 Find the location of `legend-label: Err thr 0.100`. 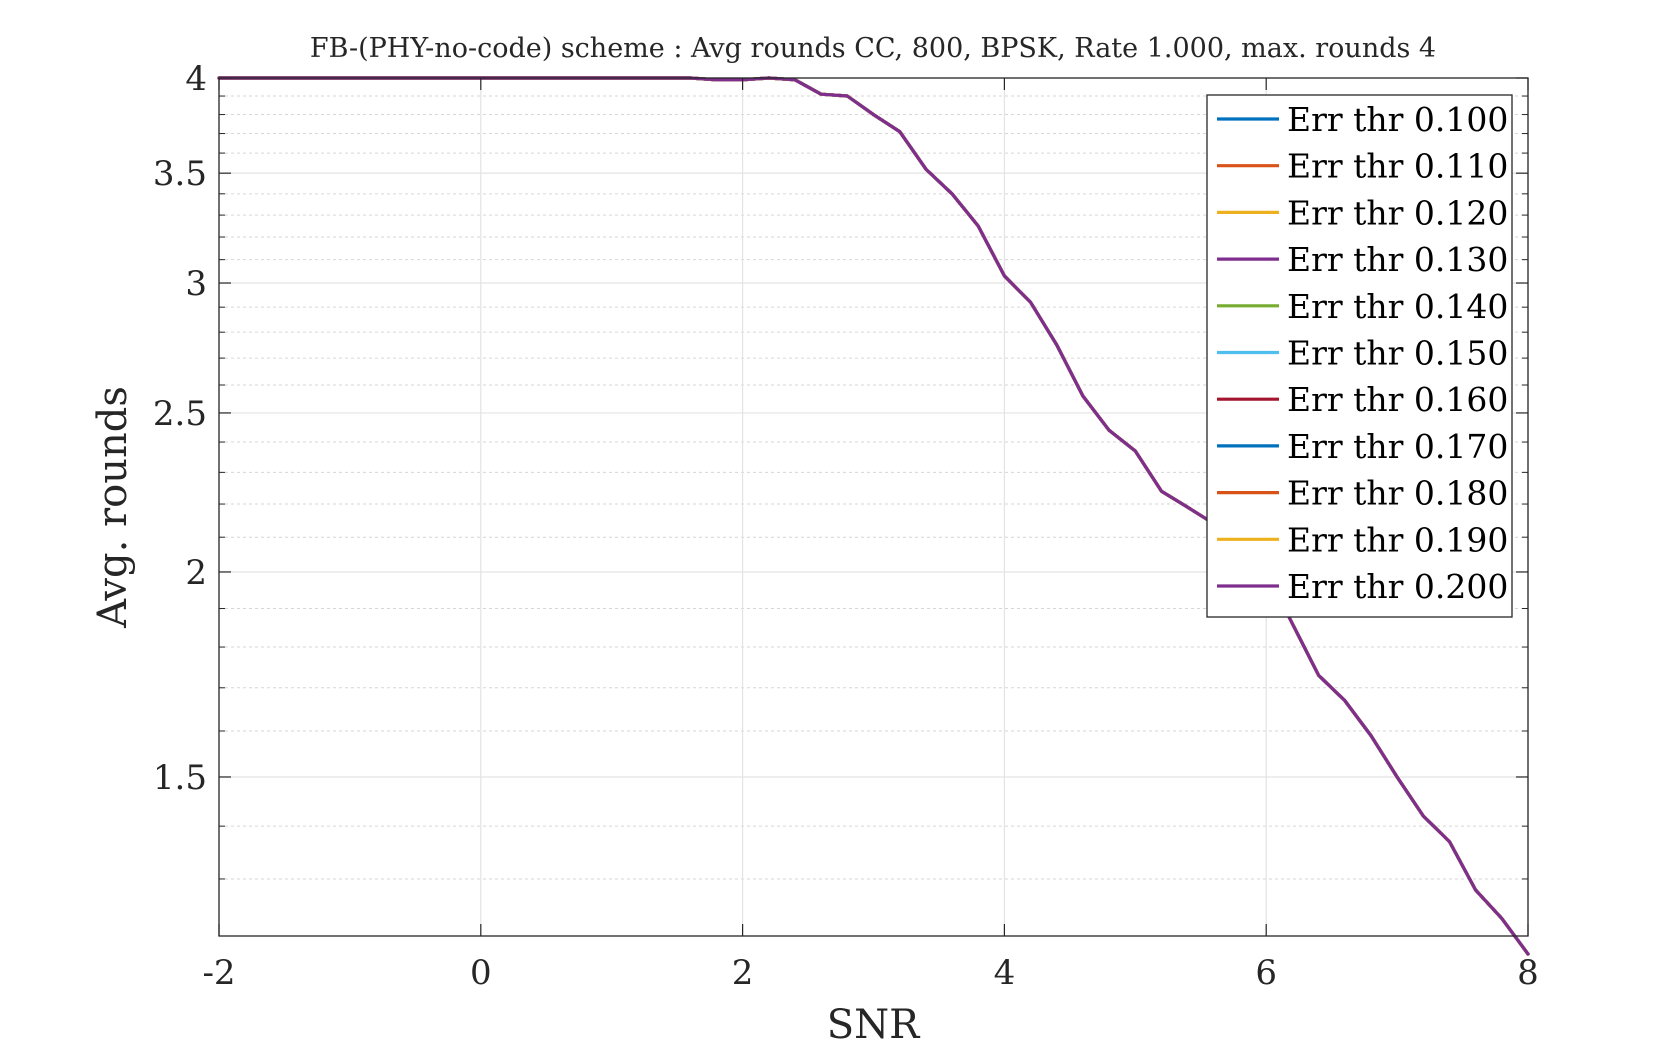

legend-label: Err thr 0.100 is located at coordinates (1397, 119).